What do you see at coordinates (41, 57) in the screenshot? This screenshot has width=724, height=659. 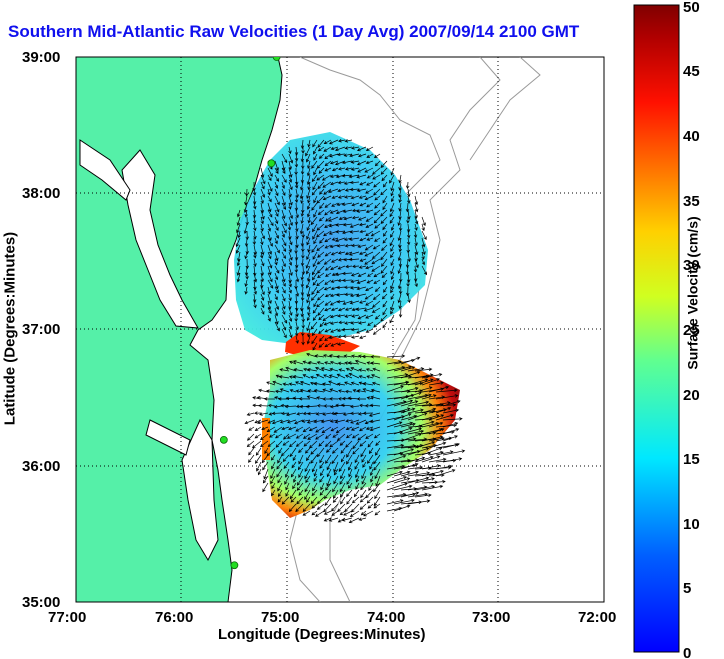 I see `y-tick-label: 39:00` at bounding box center [41, 57].